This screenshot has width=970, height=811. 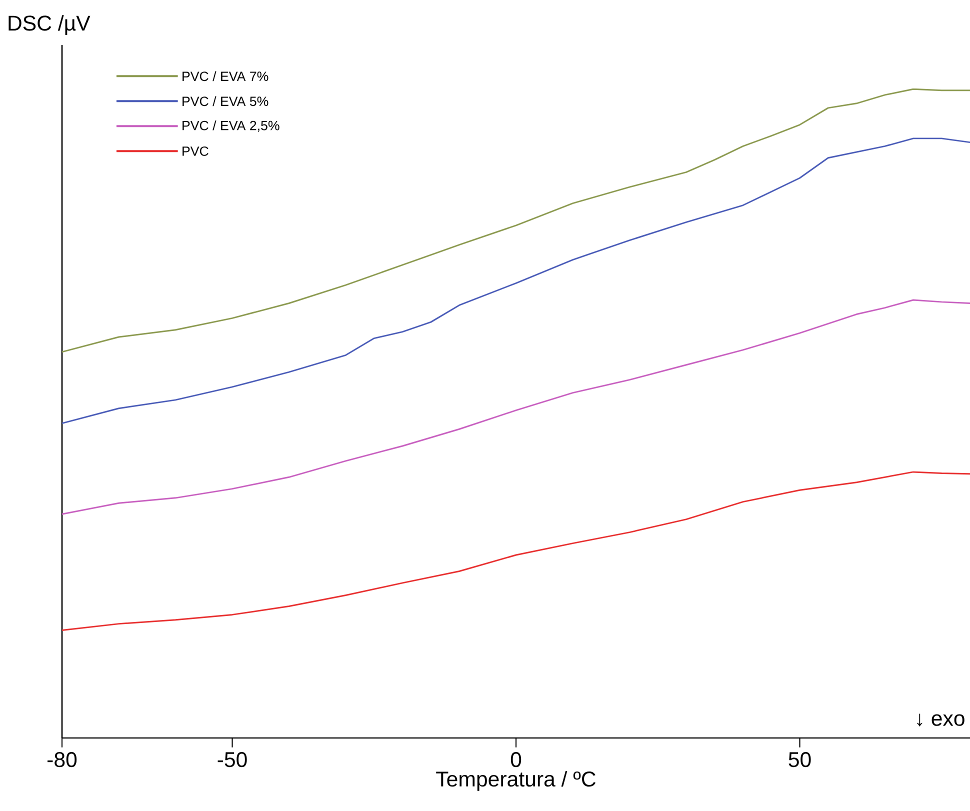 I want to click on legend-label: PVC / EVA 7%, so click(x=225, y=76).